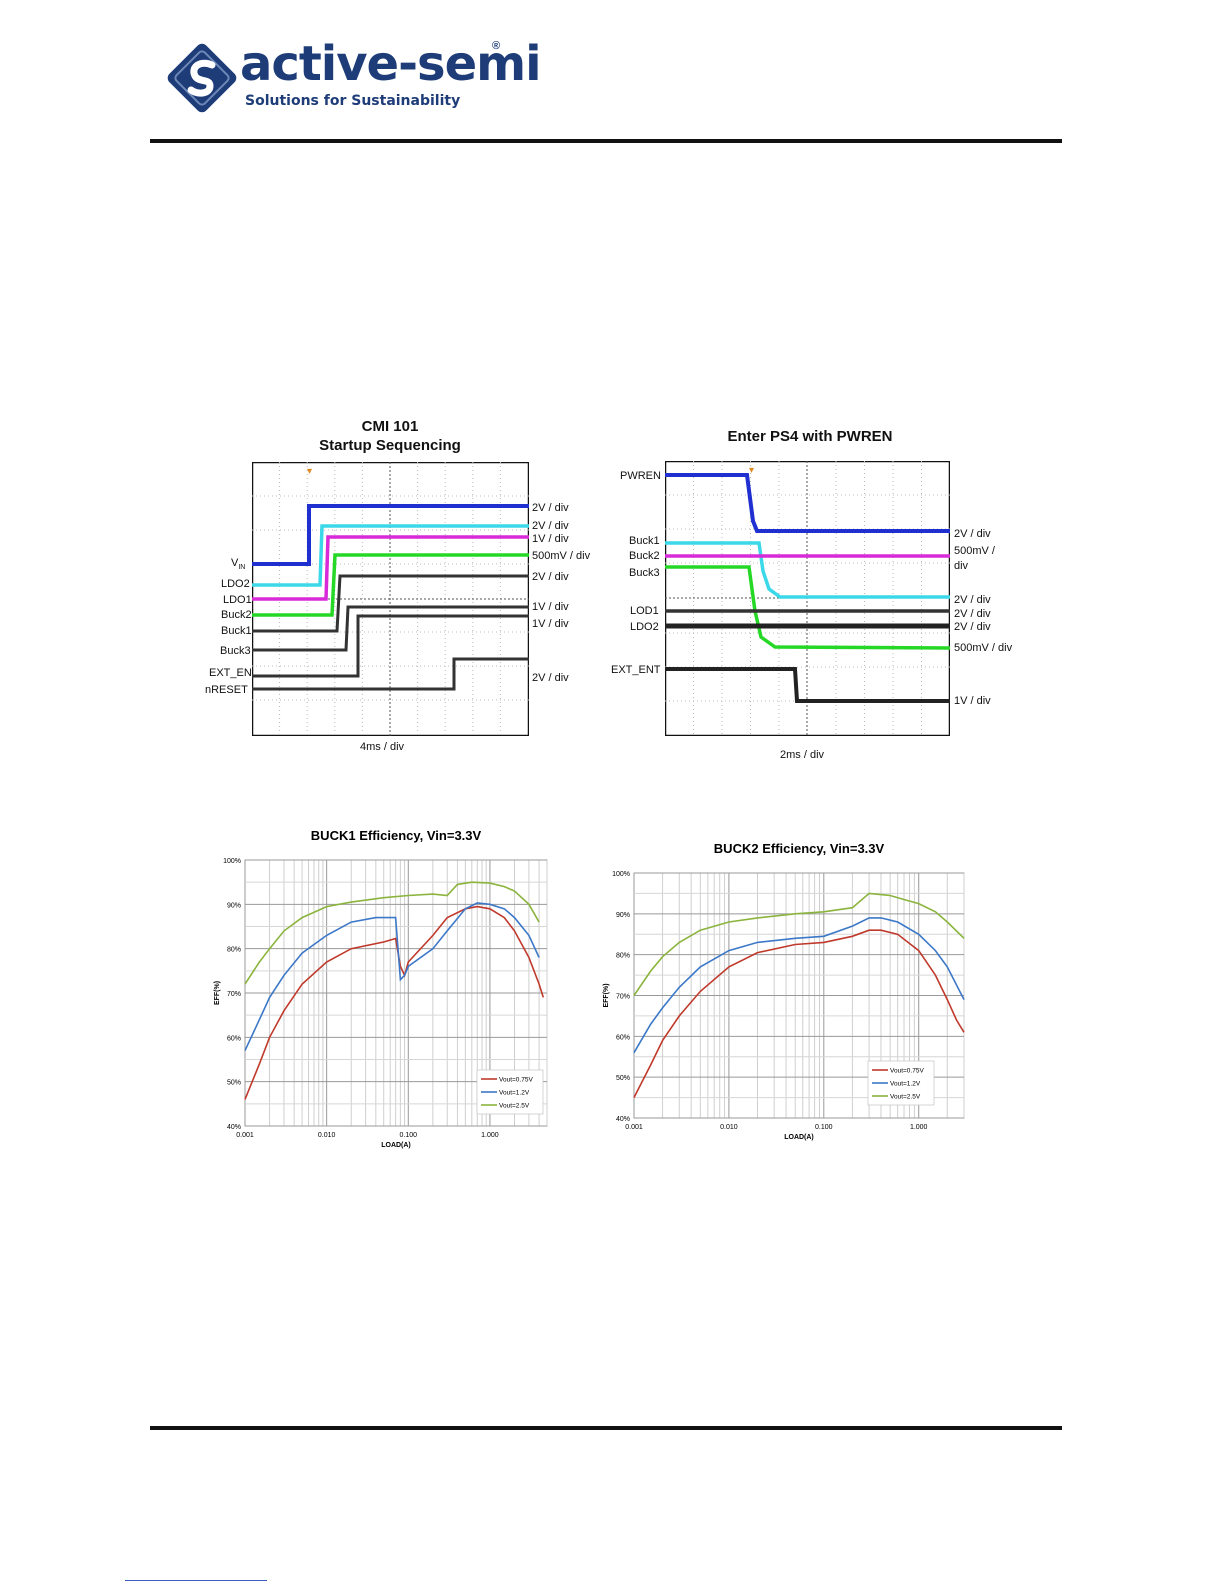 Image resolution: width=1225 pixels, height=1585 pixels. Describe the element at coordinates (644, 541) in the screenshot. I see `scope2-label-buck1: Buck1` at that location.